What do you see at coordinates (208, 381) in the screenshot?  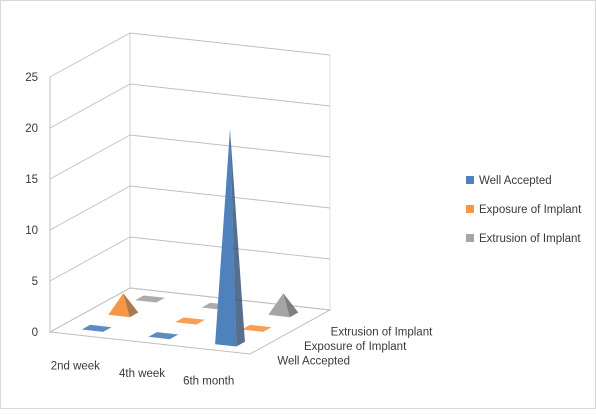 I see `category-label: 6th month` at bounding box center [208, 381].